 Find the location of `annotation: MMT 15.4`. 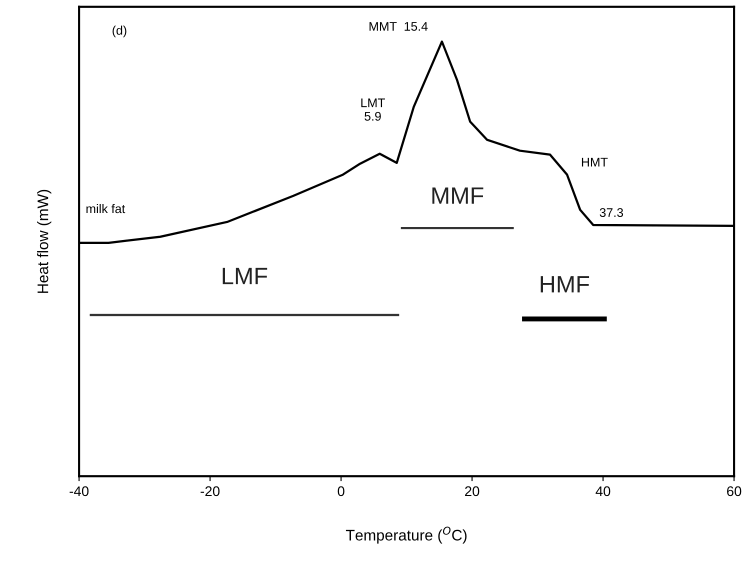

annotation: MMT 15.4 is located at coordinates (399, 26).